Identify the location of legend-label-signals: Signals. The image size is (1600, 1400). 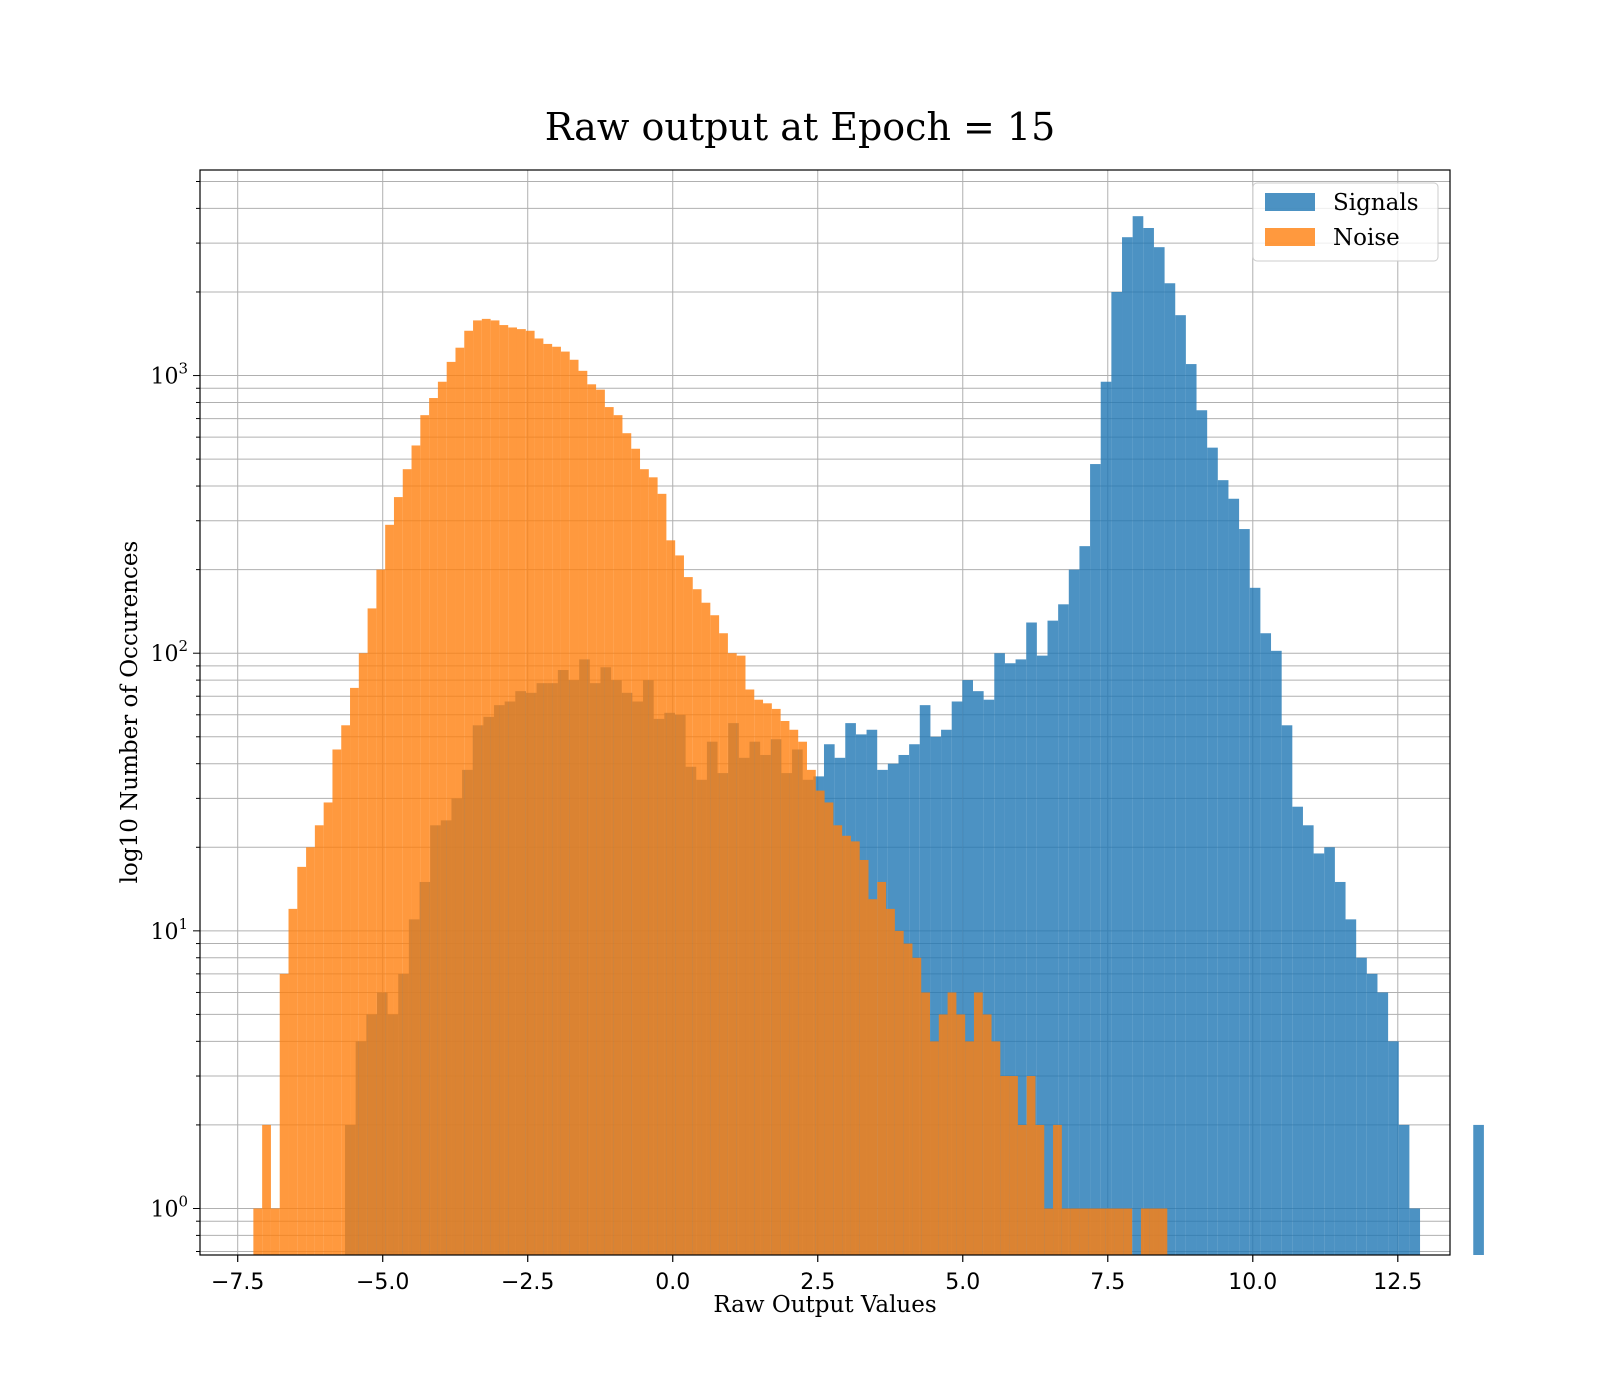
(1376, 203).